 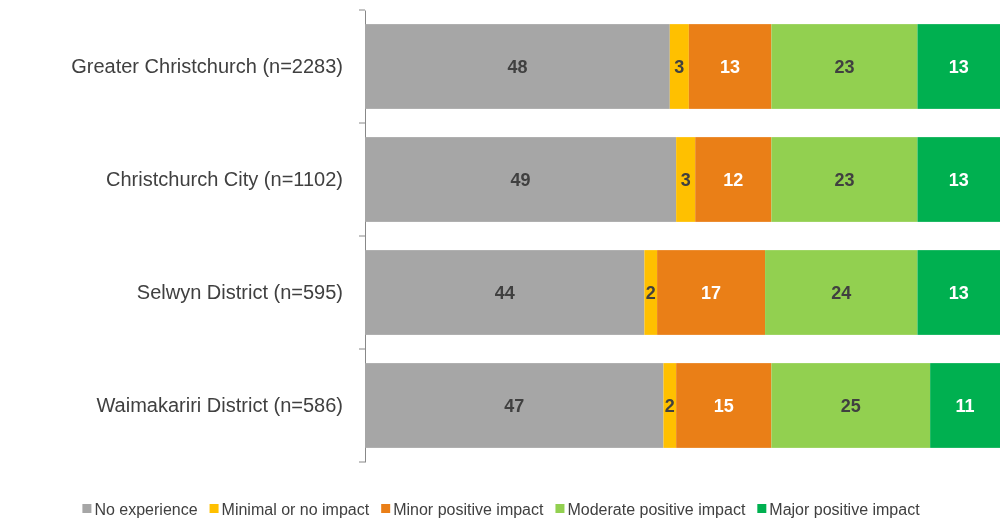 I want to click on y-tick-label: Christchurch City (n=1102), so click(x=224, y=178).